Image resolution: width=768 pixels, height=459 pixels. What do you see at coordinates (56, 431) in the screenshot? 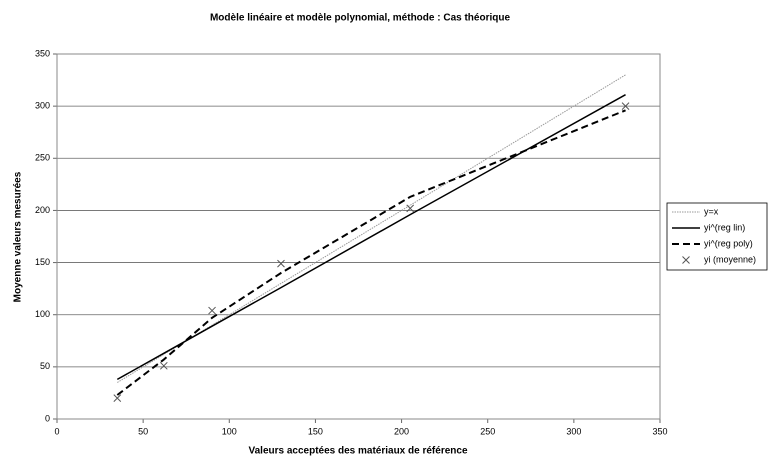
I see `x-tick-label: 0` at bounding box center [56, 431].